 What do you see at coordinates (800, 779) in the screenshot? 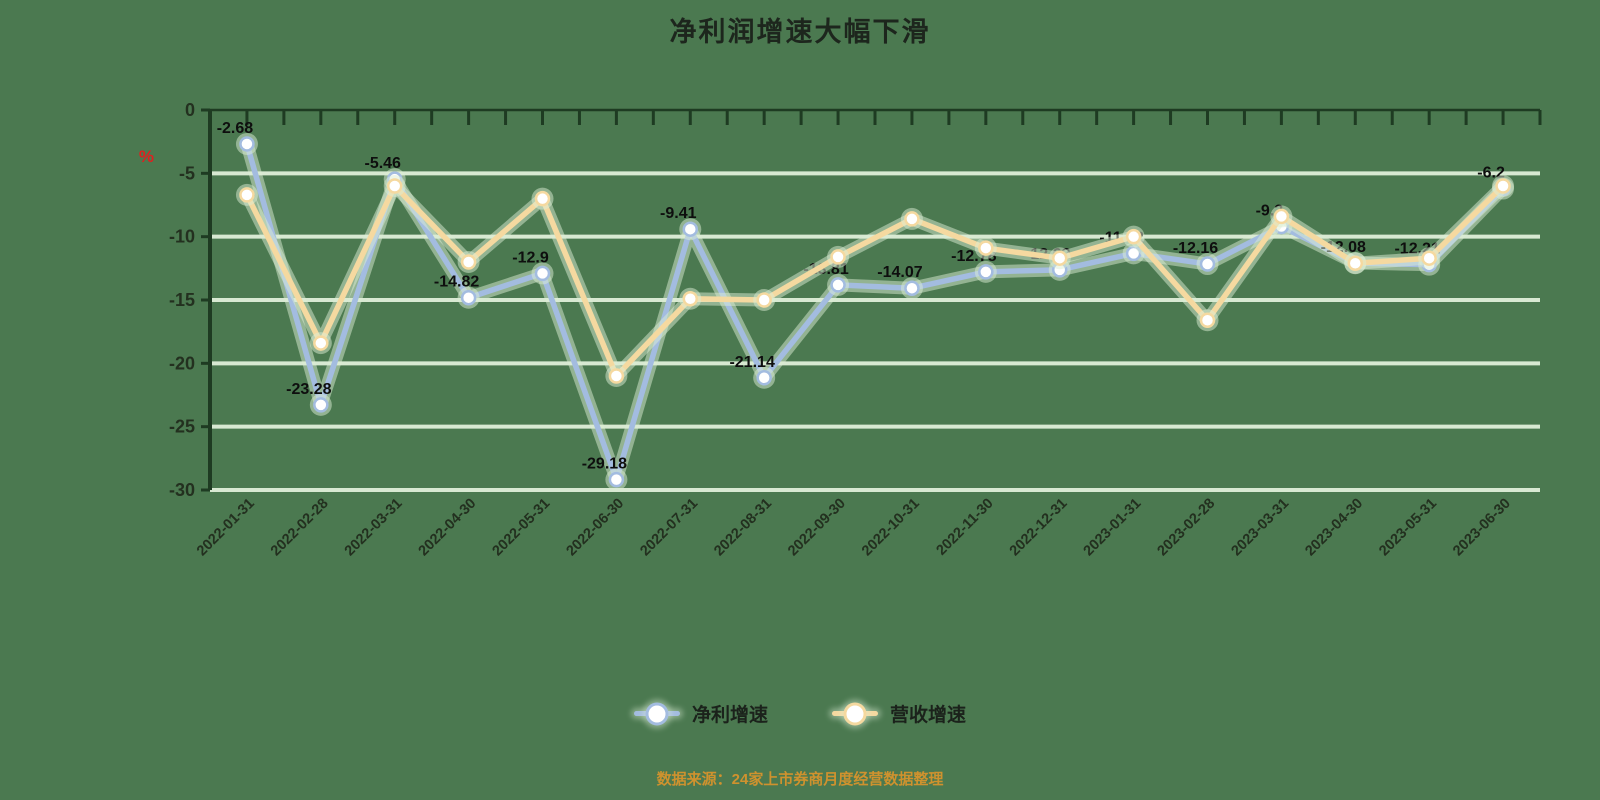
I see `source-note: 数据来源：24家上市券商月度经营数据整理` at bounding box center [800, 779].